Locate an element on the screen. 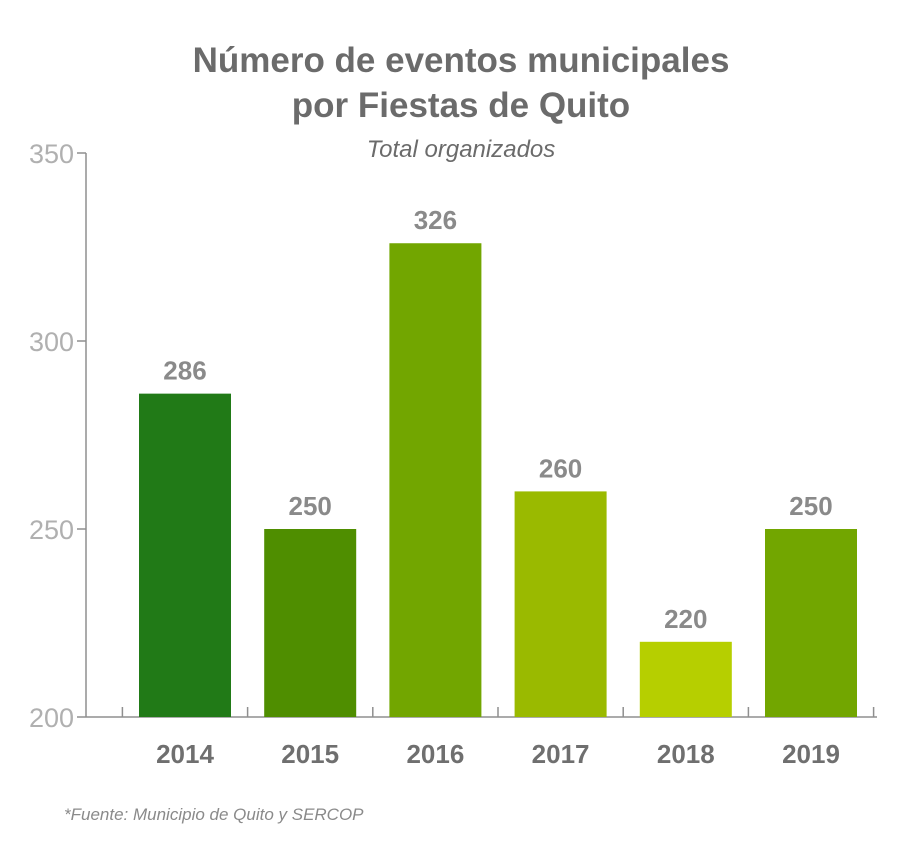 The width and height of the screenshot is (922, 855). chart-title-line1: Número de eventos municipales is located at coordinates (461, 60).